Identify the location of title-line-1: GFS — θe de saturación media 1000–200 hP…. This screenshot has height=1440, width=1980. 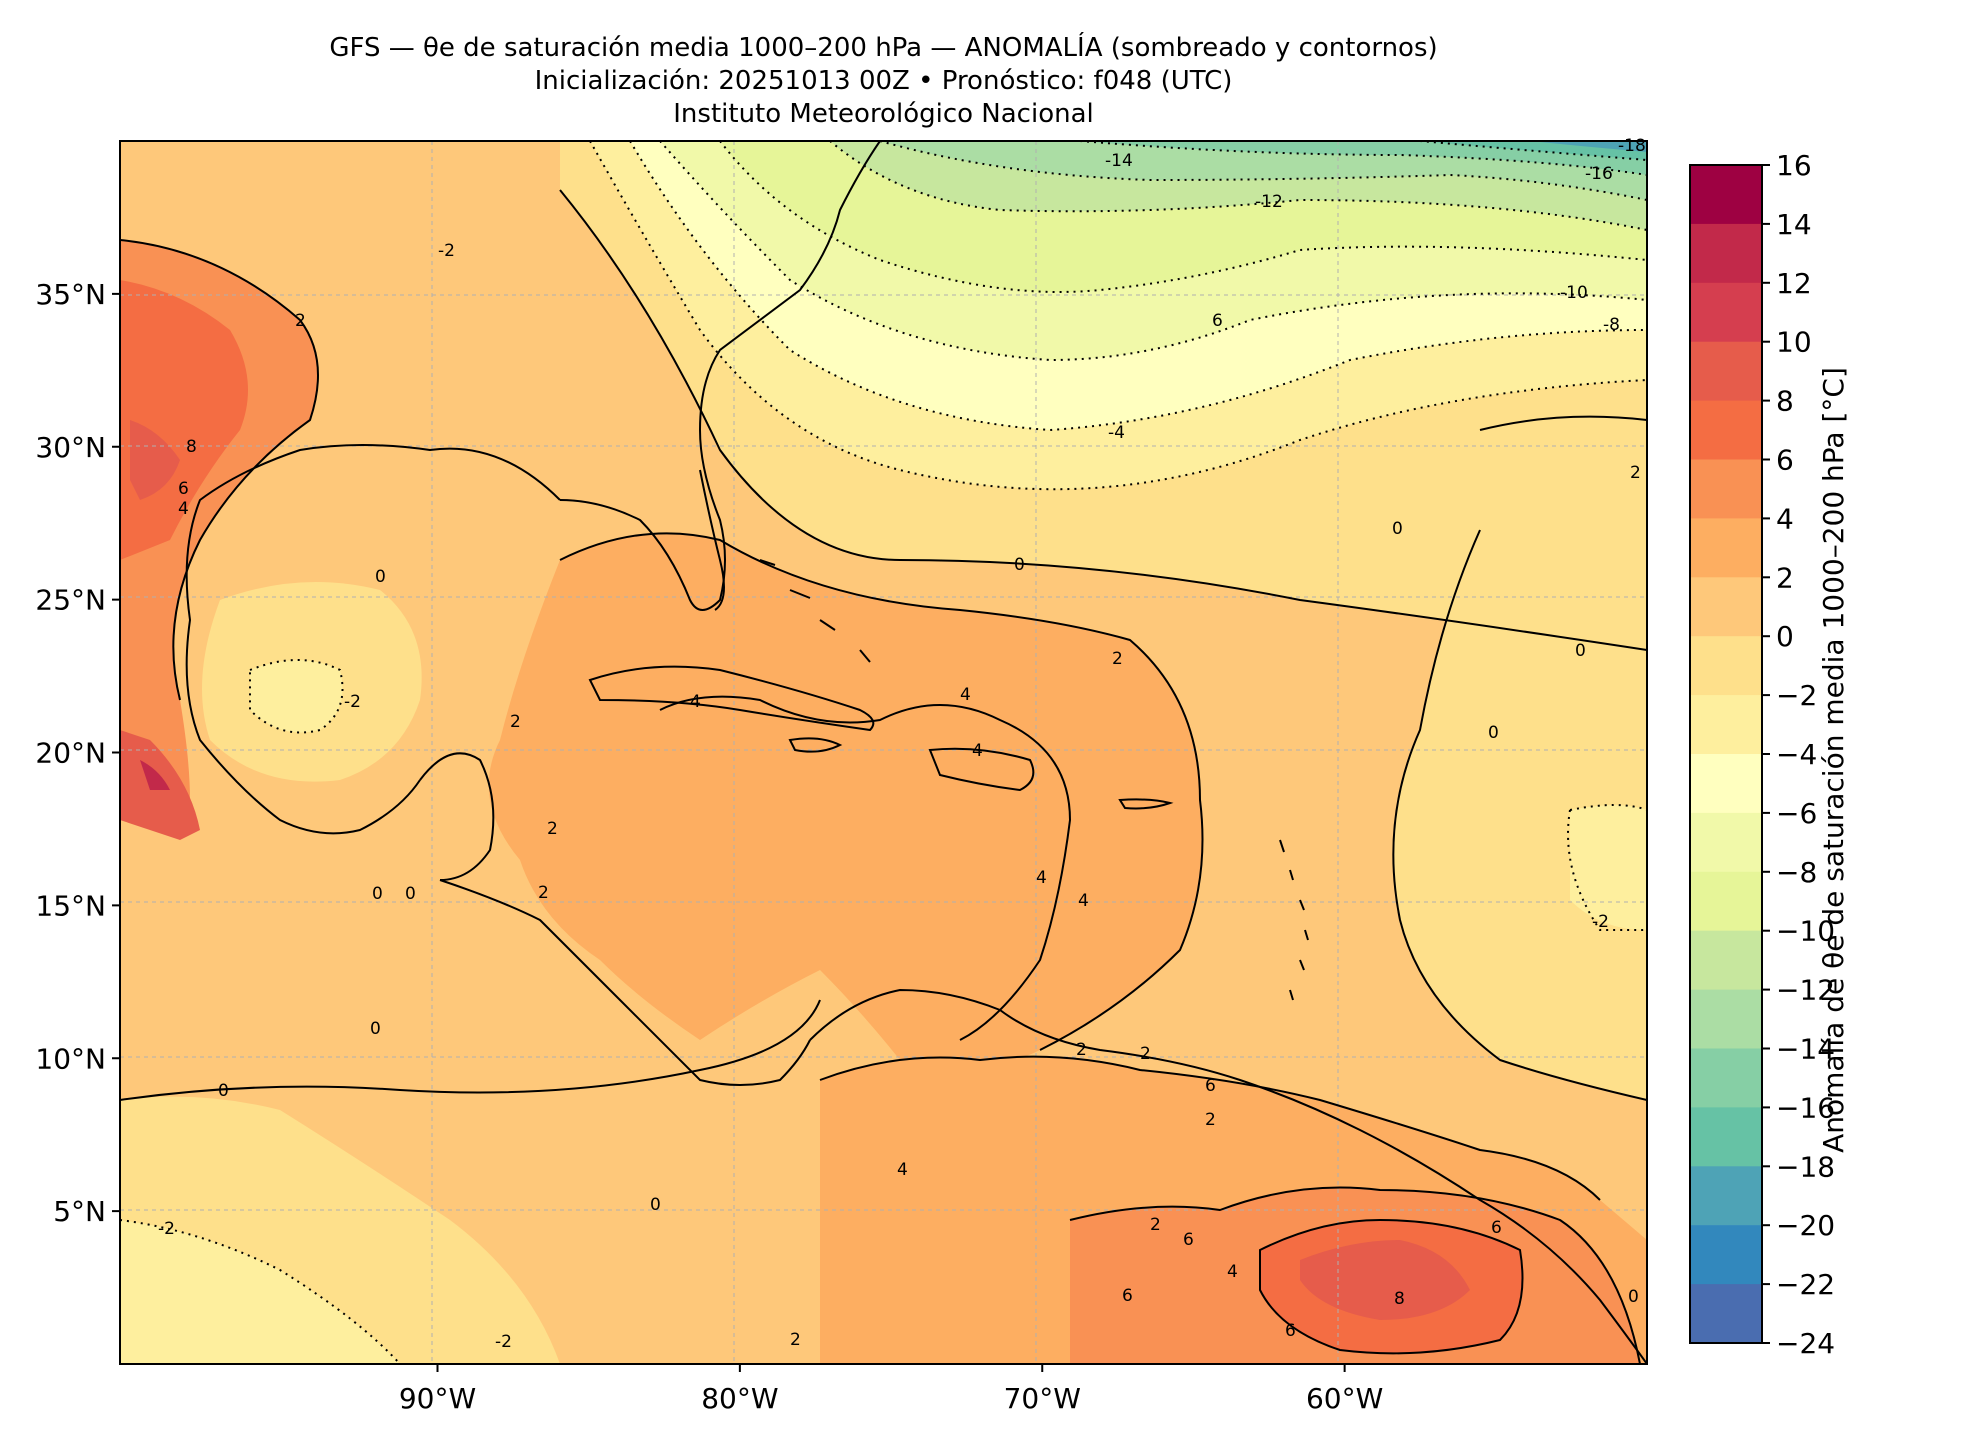
(883, 48).